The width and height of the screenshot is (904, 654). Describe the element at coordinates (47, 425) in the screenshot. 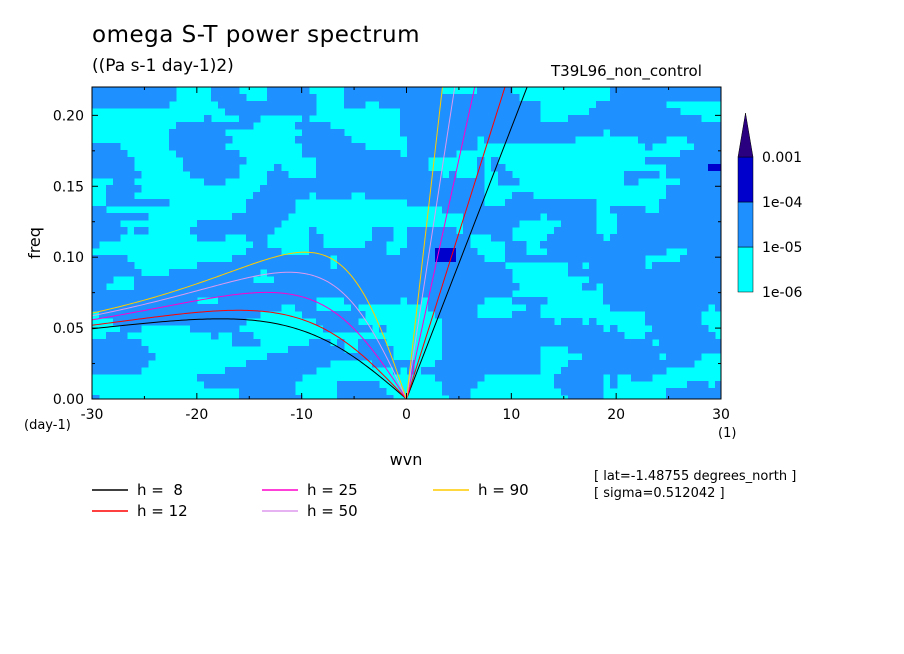

I see `y-unit-label: (day-1)` at that location.